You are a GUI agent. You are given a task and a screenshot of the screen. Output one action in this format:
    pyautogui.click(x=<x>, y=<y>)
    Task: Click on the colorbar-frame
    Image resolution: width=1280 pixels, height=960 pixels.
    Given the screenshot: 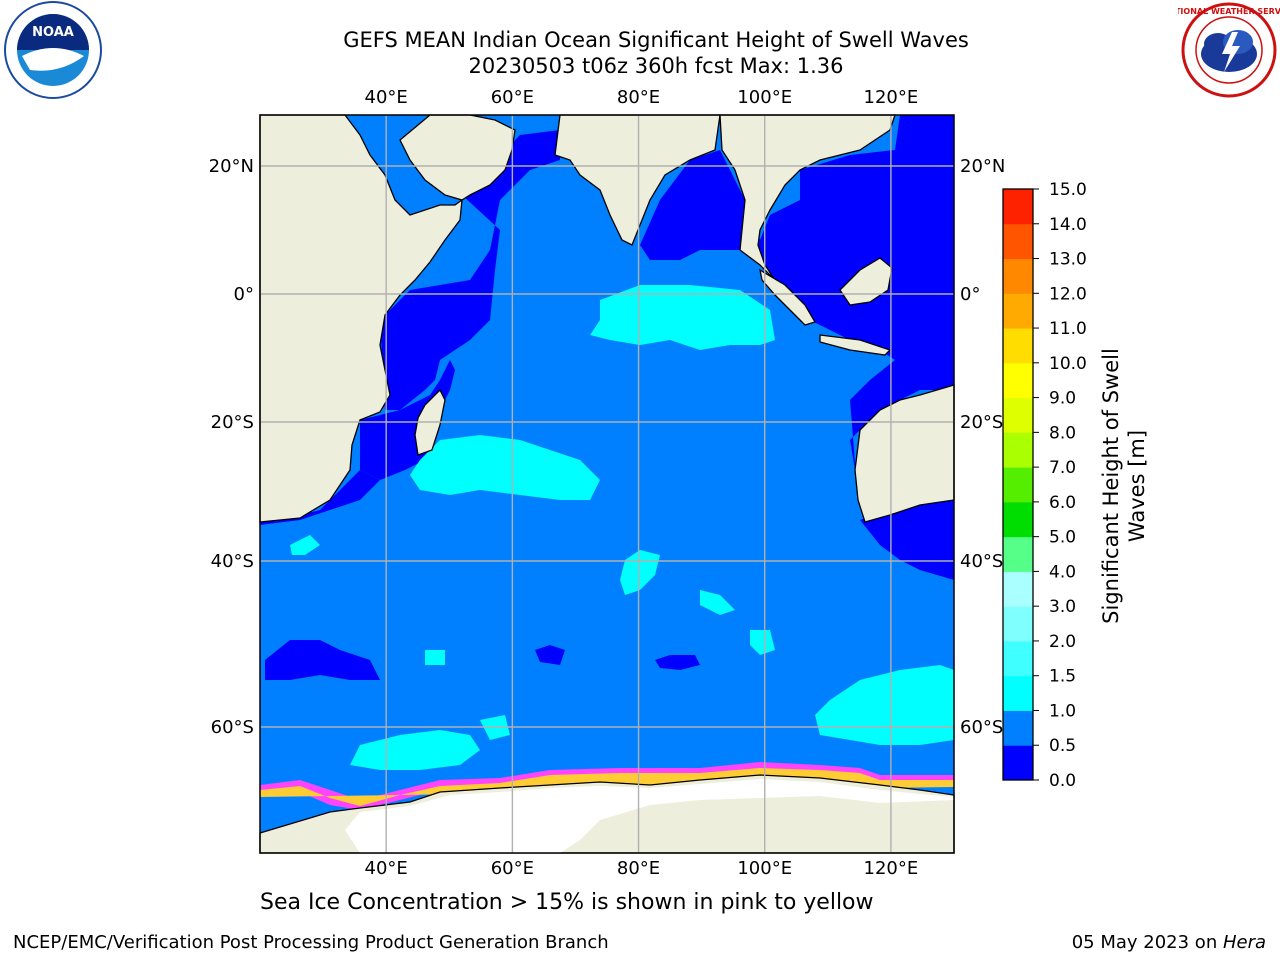 What is the action you would take?
    pyautogui.click(x=1018, y=484)
    